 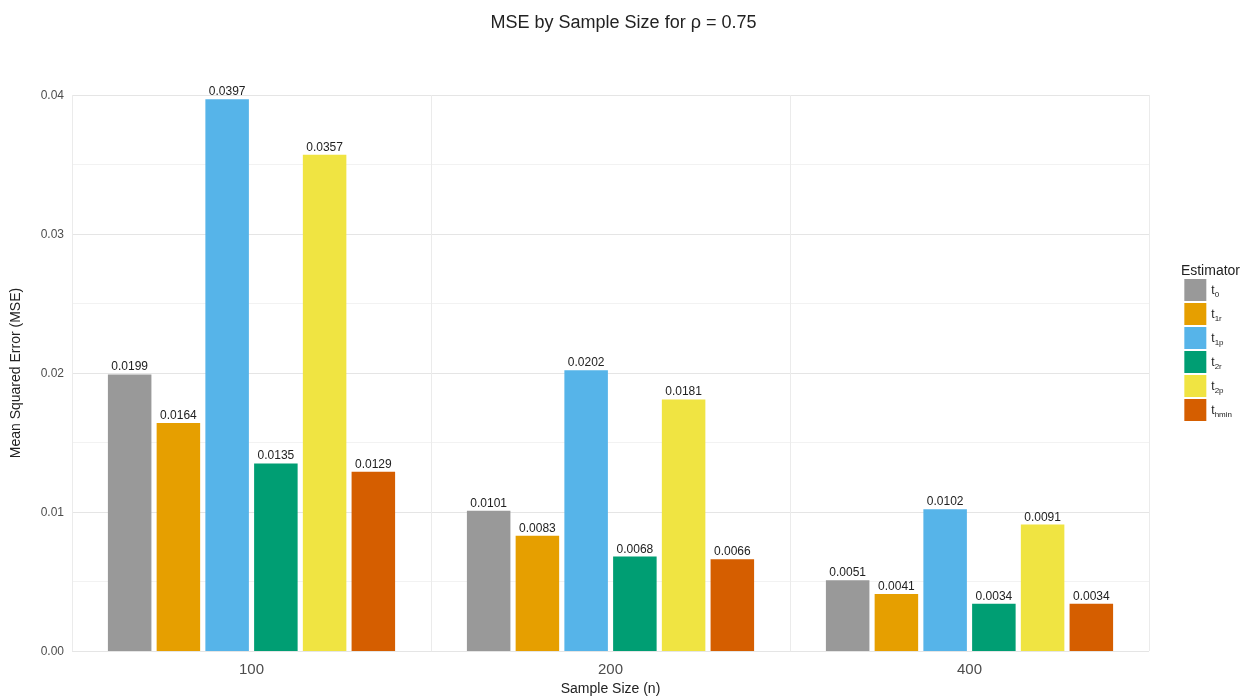 What do you see at coordinates (848, 572) in the screenshot?
I see `data-label: 0.0051` at bounding box center [848, 572].